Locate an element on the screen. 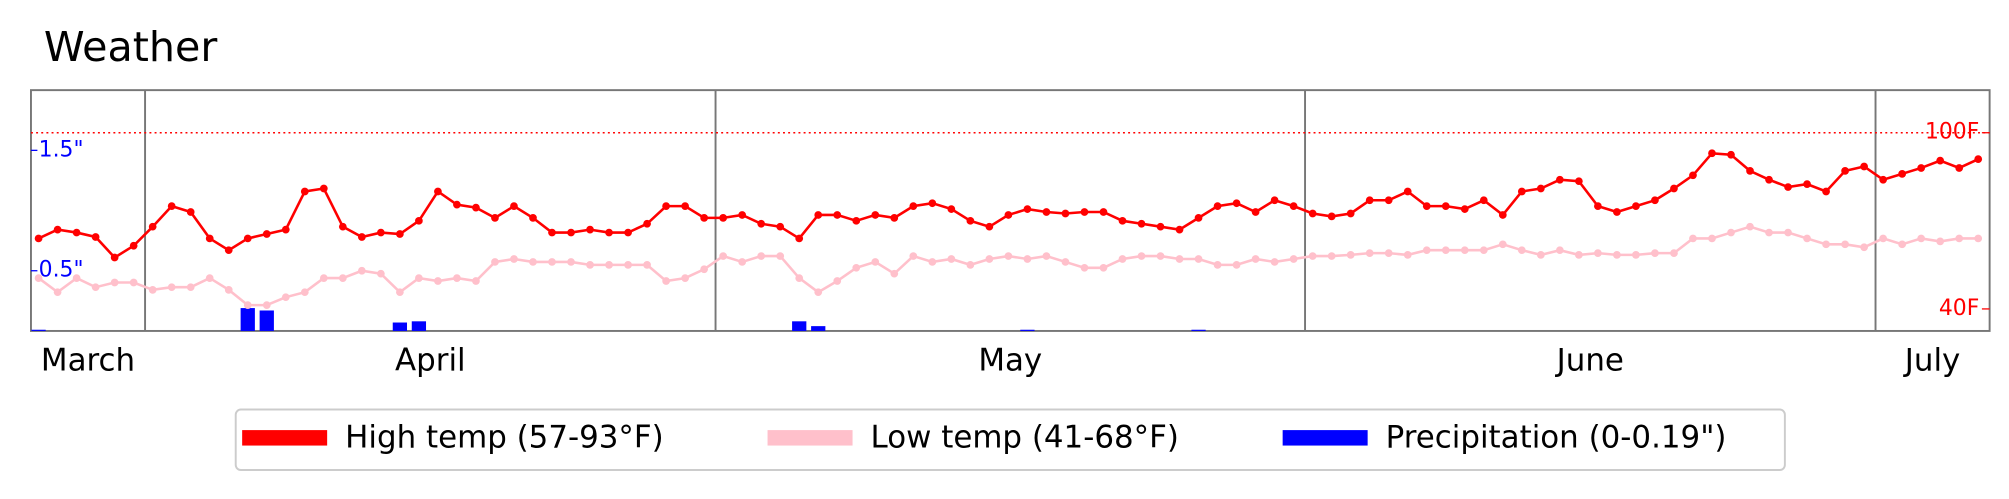 The height and width of the screenshot is (499, 2009). legend-swatch is located at coordinates (810, 438).